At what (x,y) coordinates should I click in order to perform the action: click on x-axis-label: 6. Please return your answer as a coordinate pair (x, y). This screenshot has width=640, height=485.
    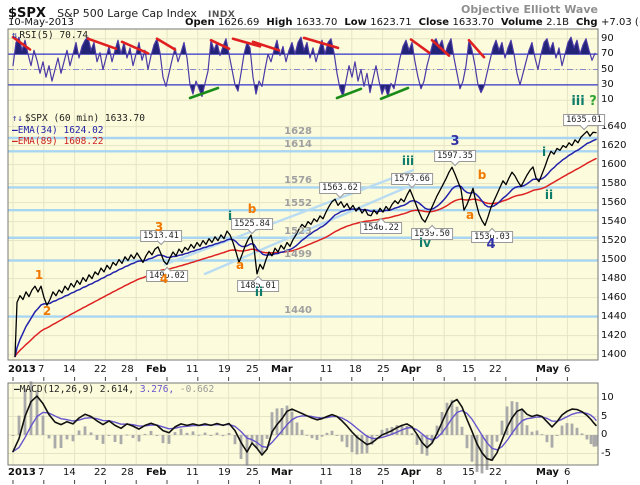
    Looking at the image, I should click on (567, 369).